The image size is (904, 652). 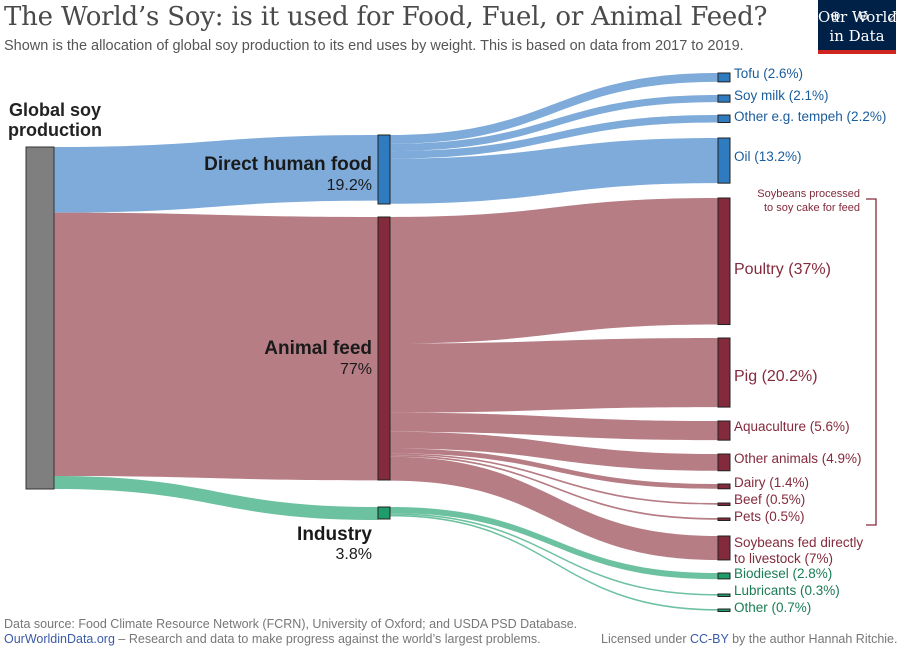 What do you see at coordinates (857, 17) in the screenshot?
I see `logo-line-1: Our World` at bounding box center [857, 17].